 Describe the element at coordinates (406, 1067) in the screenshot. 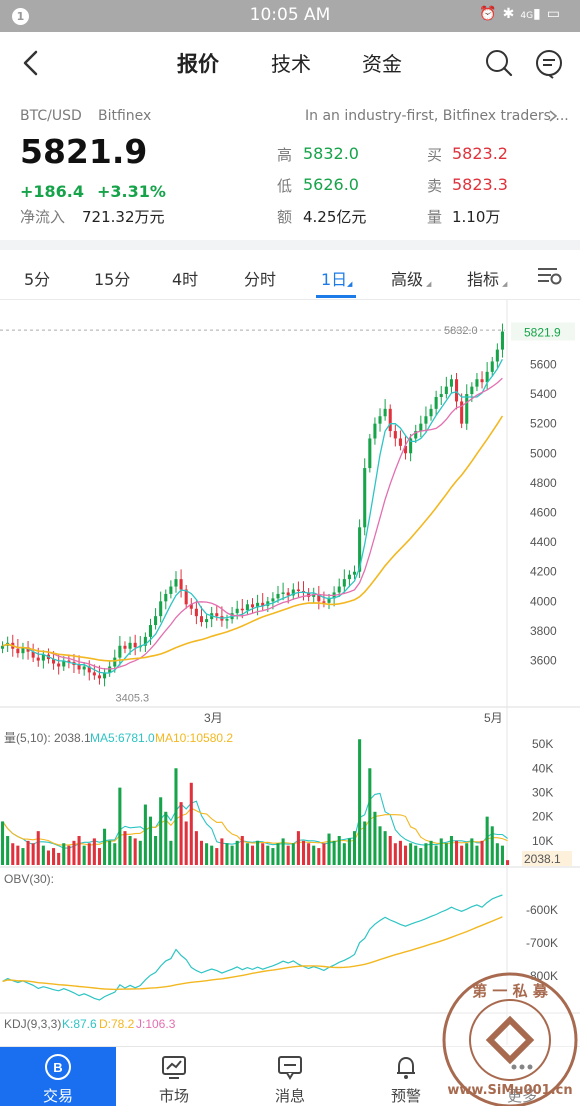

I see `bell-icon` at that location.